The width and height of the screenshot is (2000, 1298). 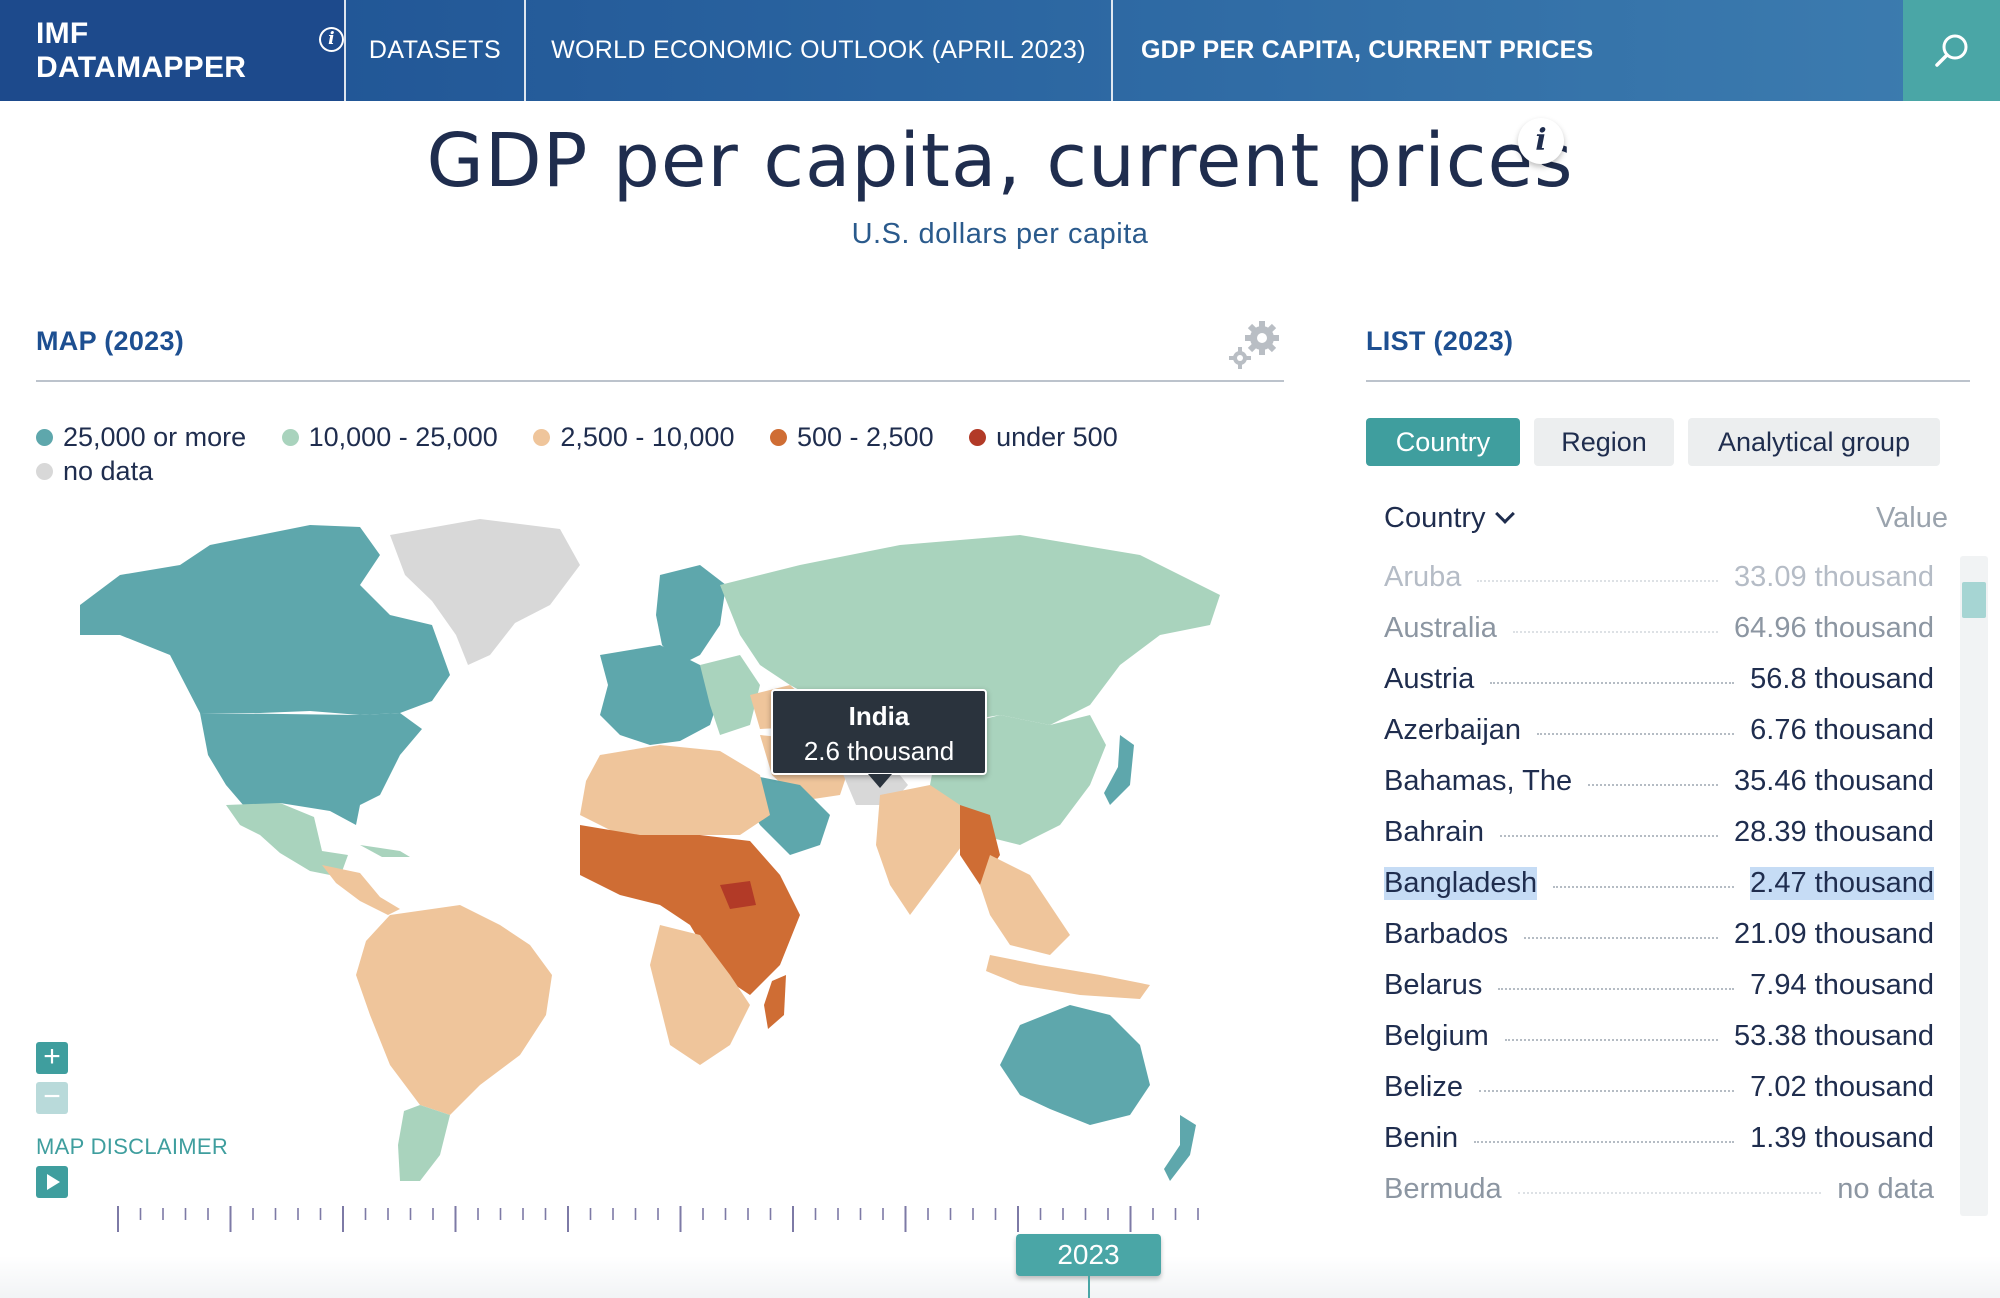 I want to click on map-disclaimer-link: MAP DISCLAIMER, so click(x=132, y=1146).